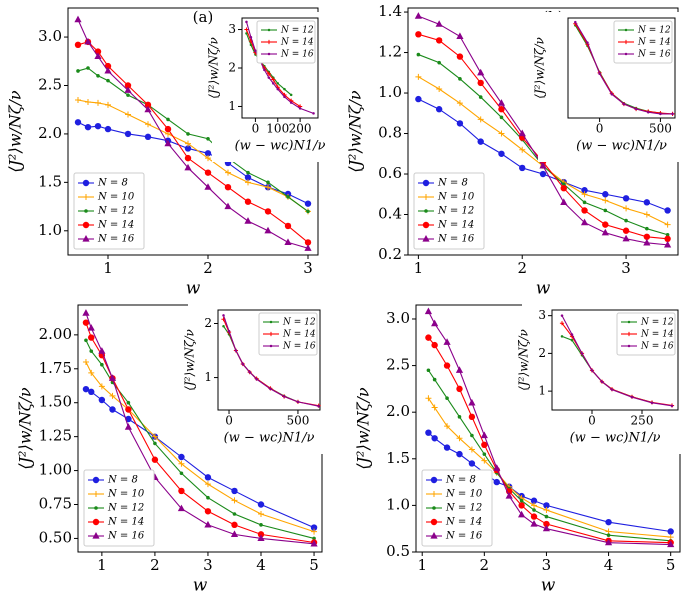 This screenshot has width=685, height=594. I want to click on y-axis-label: ⟨J²⟩w/Nζ/ν, so click(214, 68).